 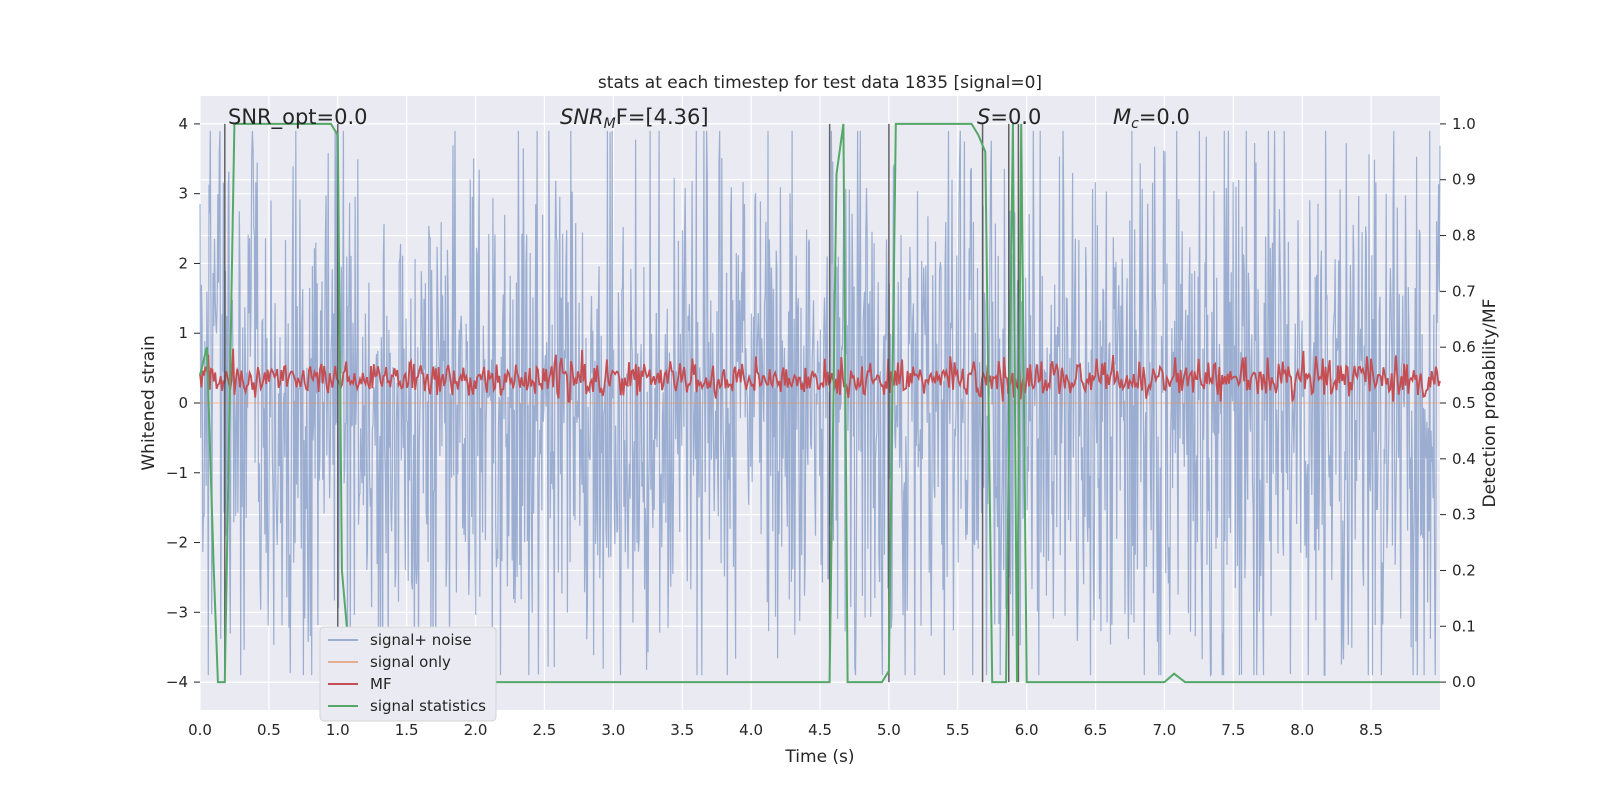 What do you see at coordinates (1464, 682) in the screenshot?
I see `y2-tick-label: 0.0` at bounding box center [1464, 682].